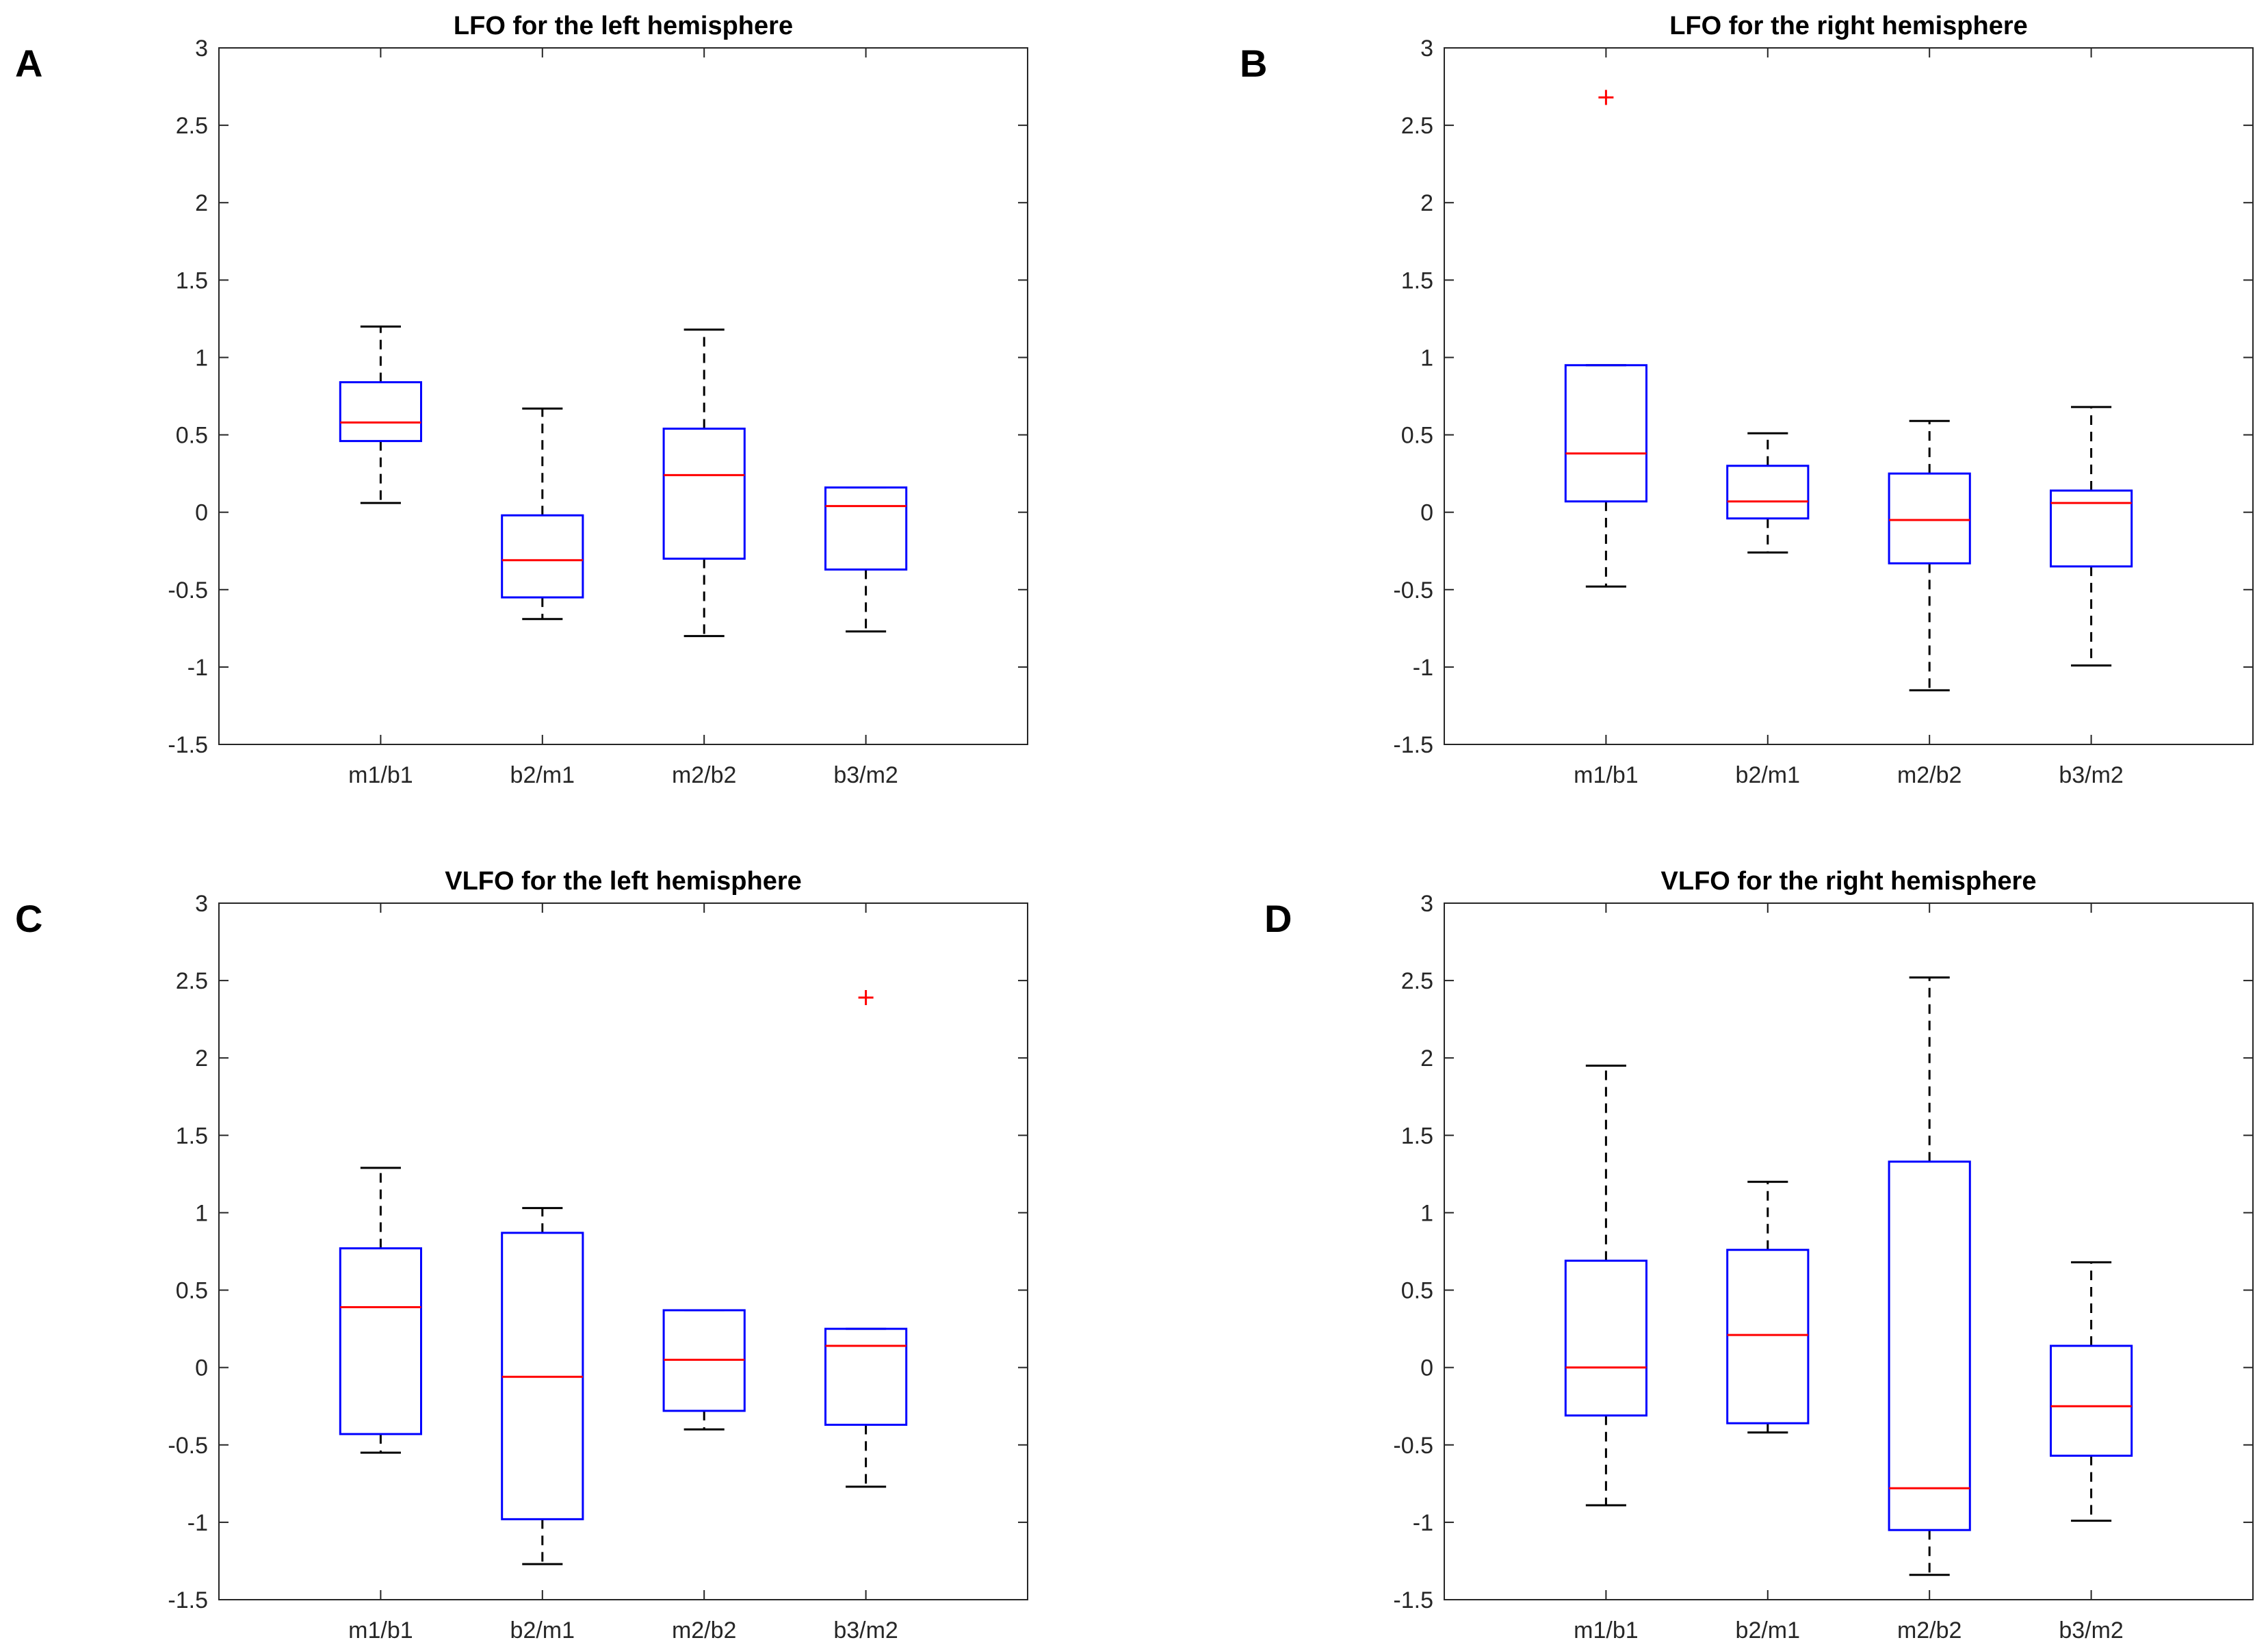 This screenshot has height=1651, width=2268. Describe the element at coordinates (28, 918) in the screenshot. I see `panel-label: C` at that location.